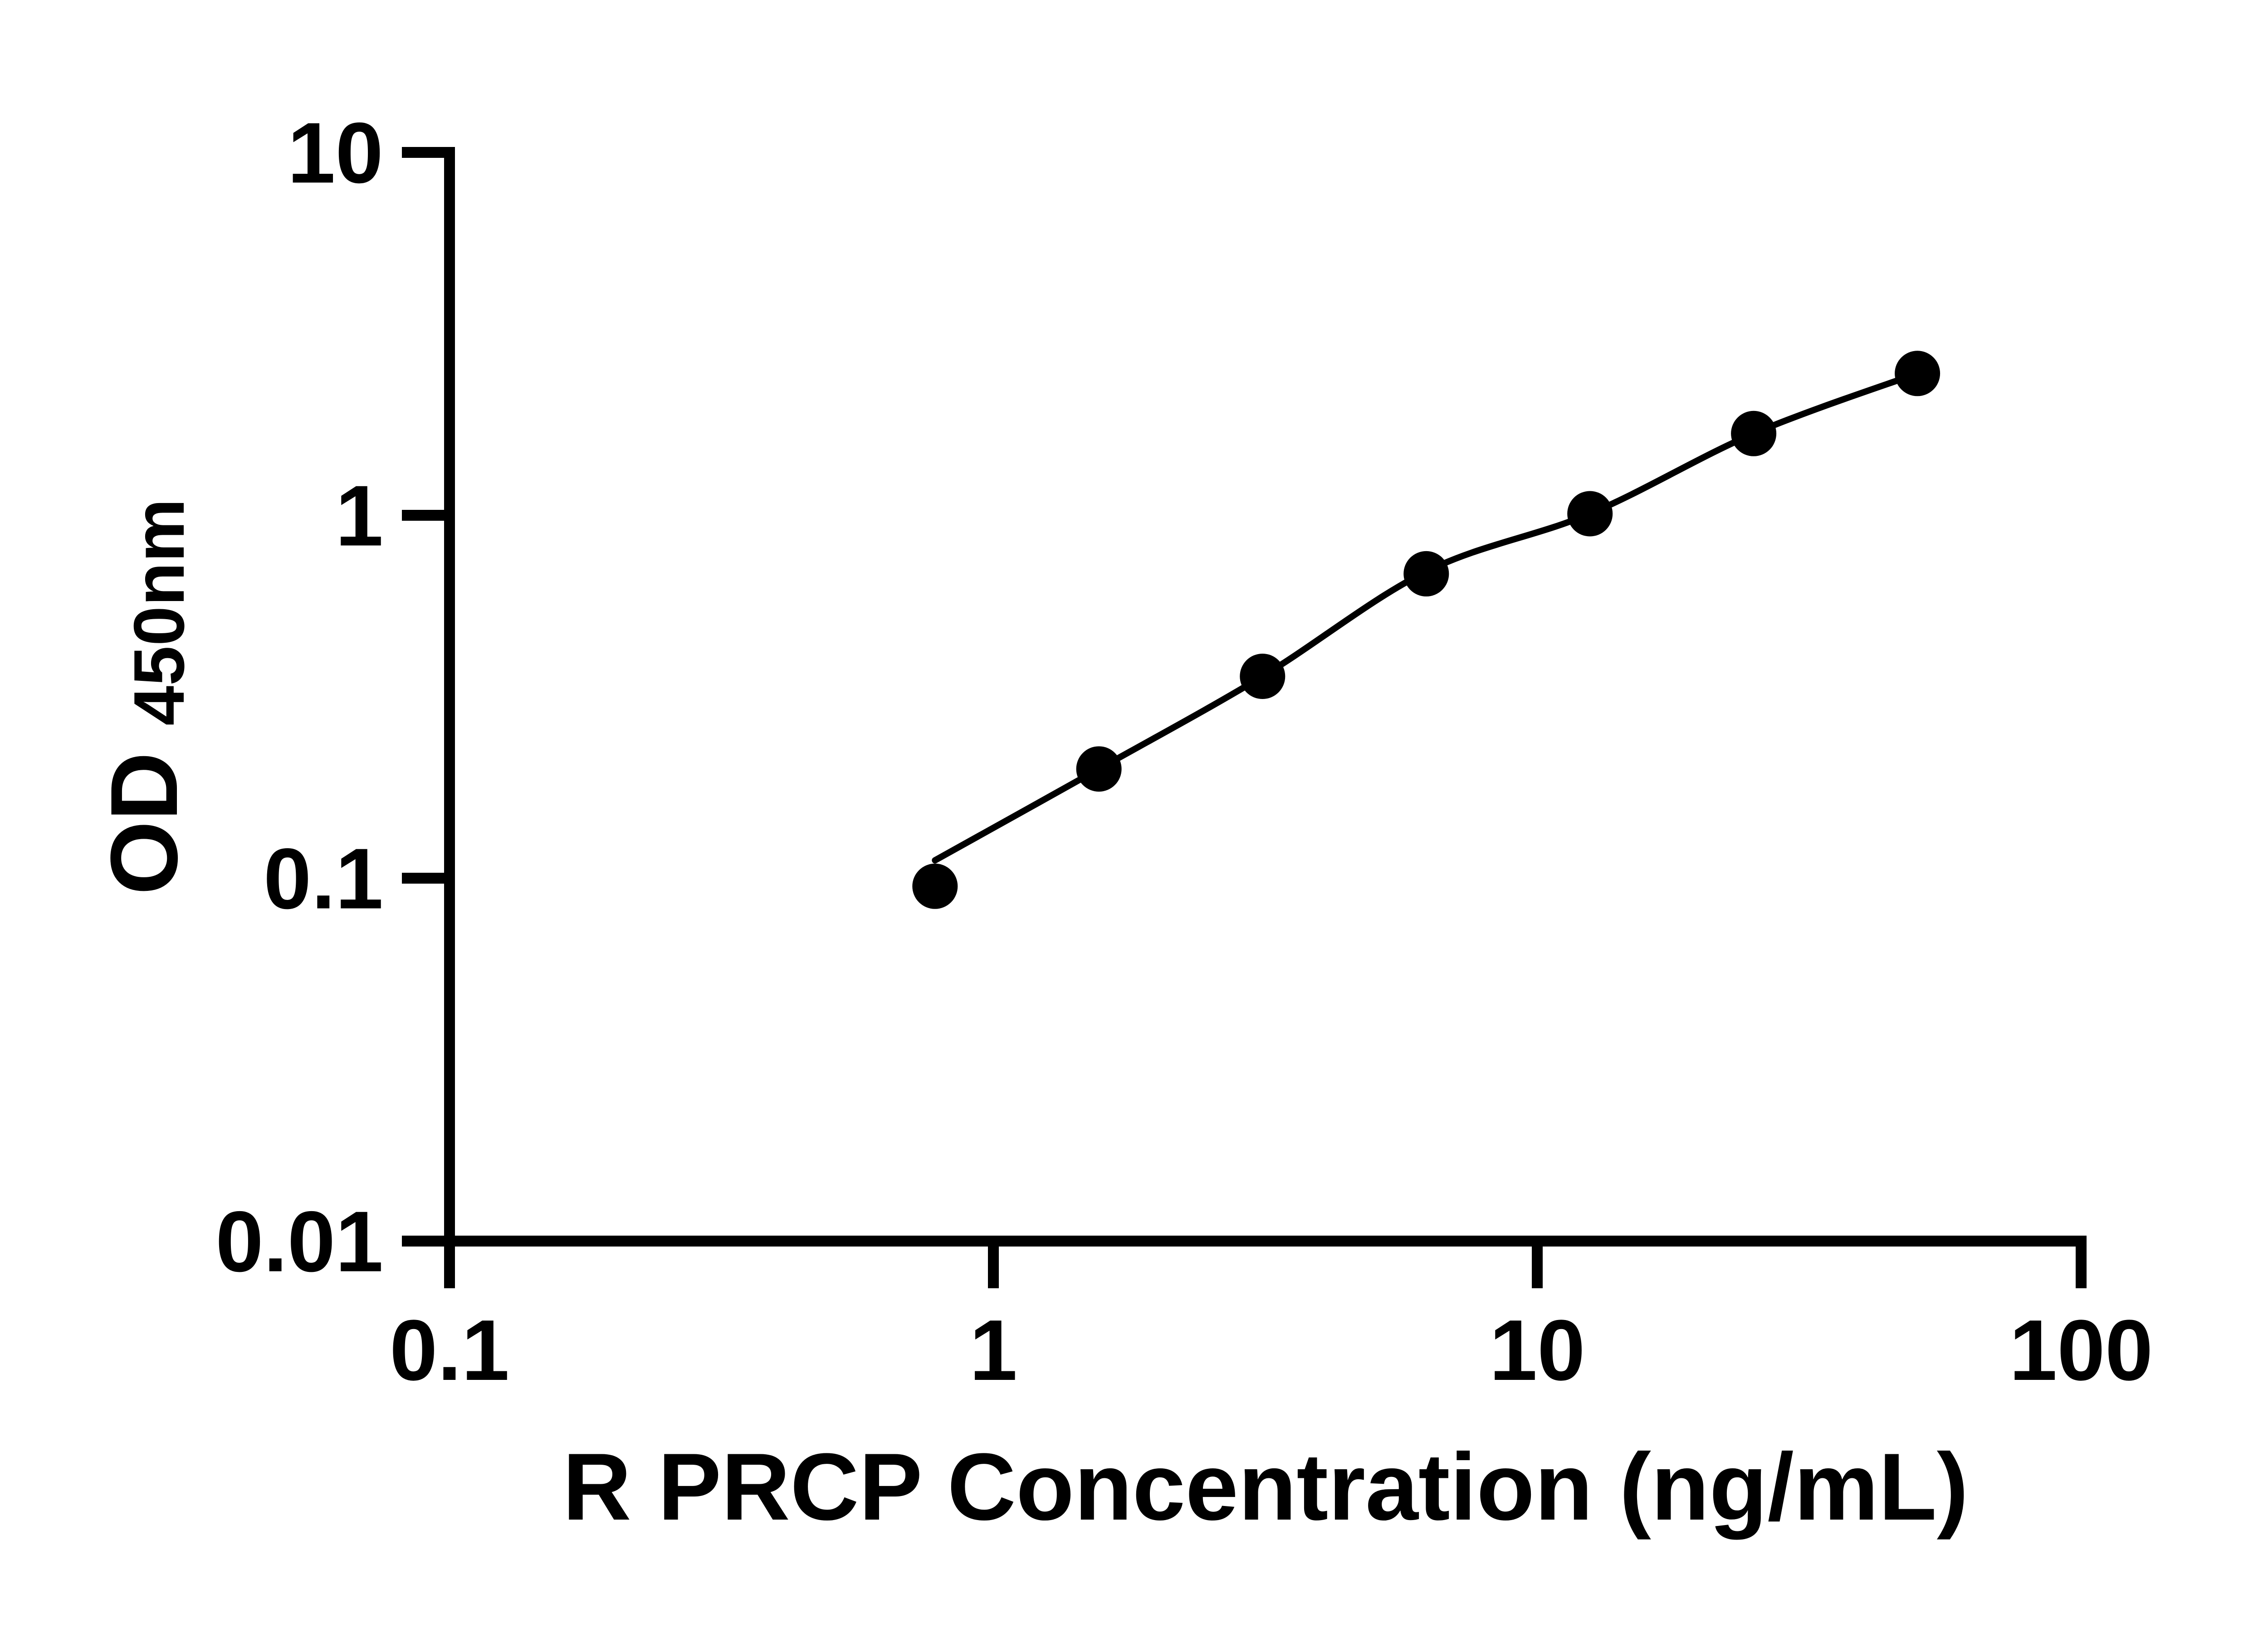 The image size is (2268, 1633). I want to click on y-axis-title-subscript: 450nm, so click(159, 612).